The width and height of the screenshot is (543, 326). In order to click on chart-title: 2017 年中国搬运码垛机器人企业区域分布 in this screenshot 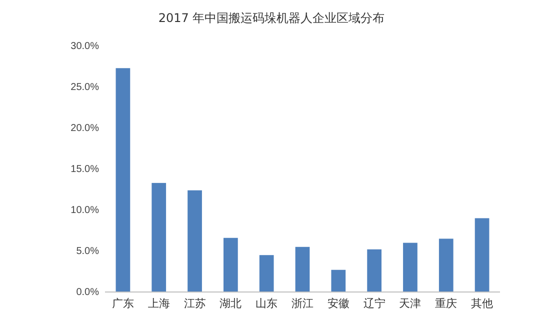, I will do `click(271, 18)`.